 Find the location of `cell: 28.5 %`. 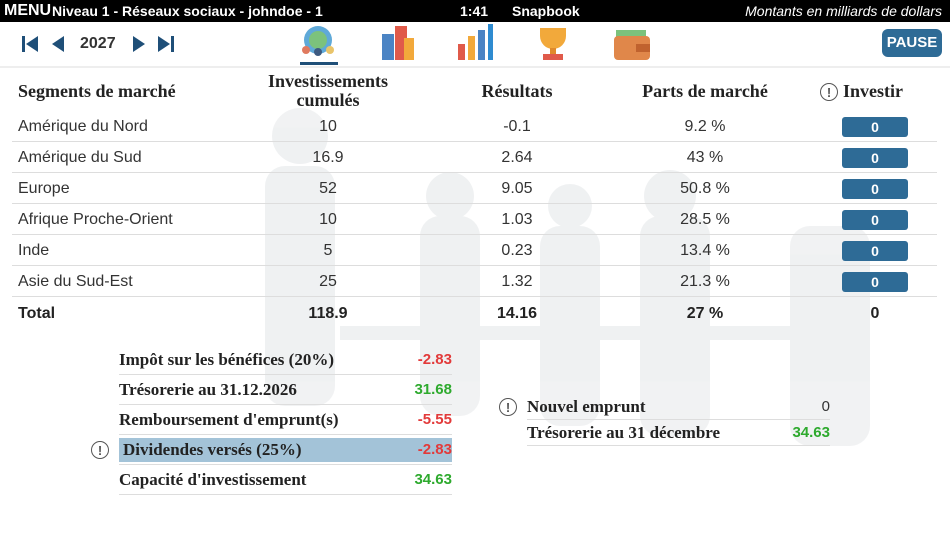

cell: 28.5 % is located at coordinates (705, 219).